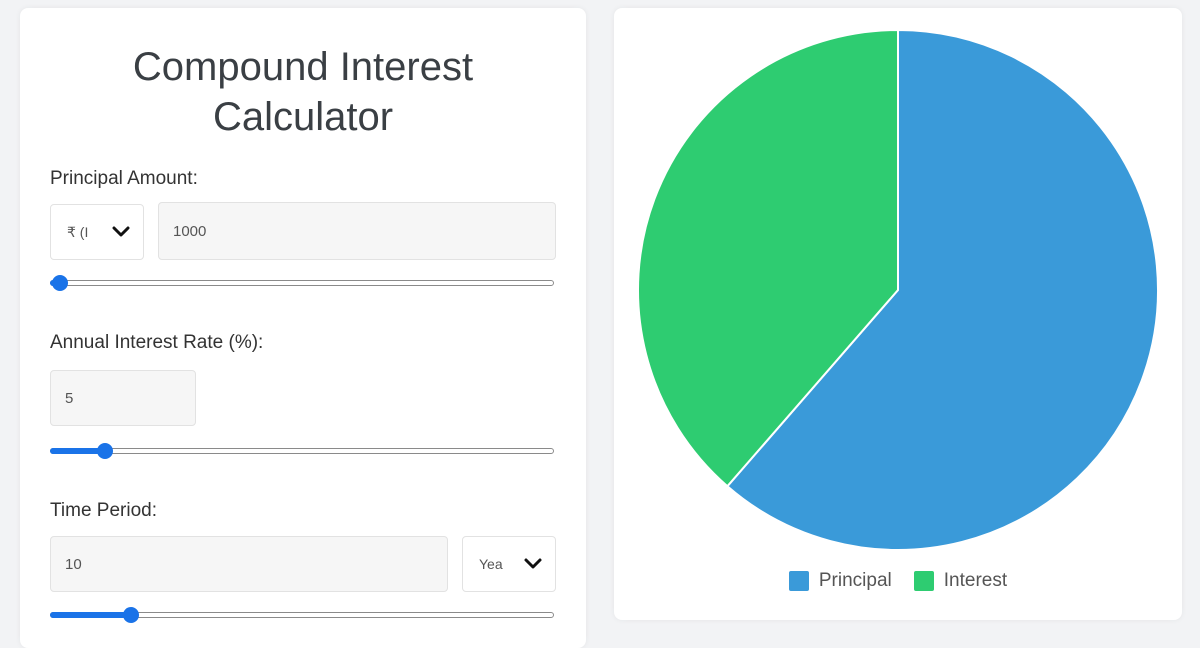 This screenshot has width=1200, height=648. What do you see at coordinates (357, 231) in the screenshot?
I see `principal-input: 1000` at bounding box center [357, 231].